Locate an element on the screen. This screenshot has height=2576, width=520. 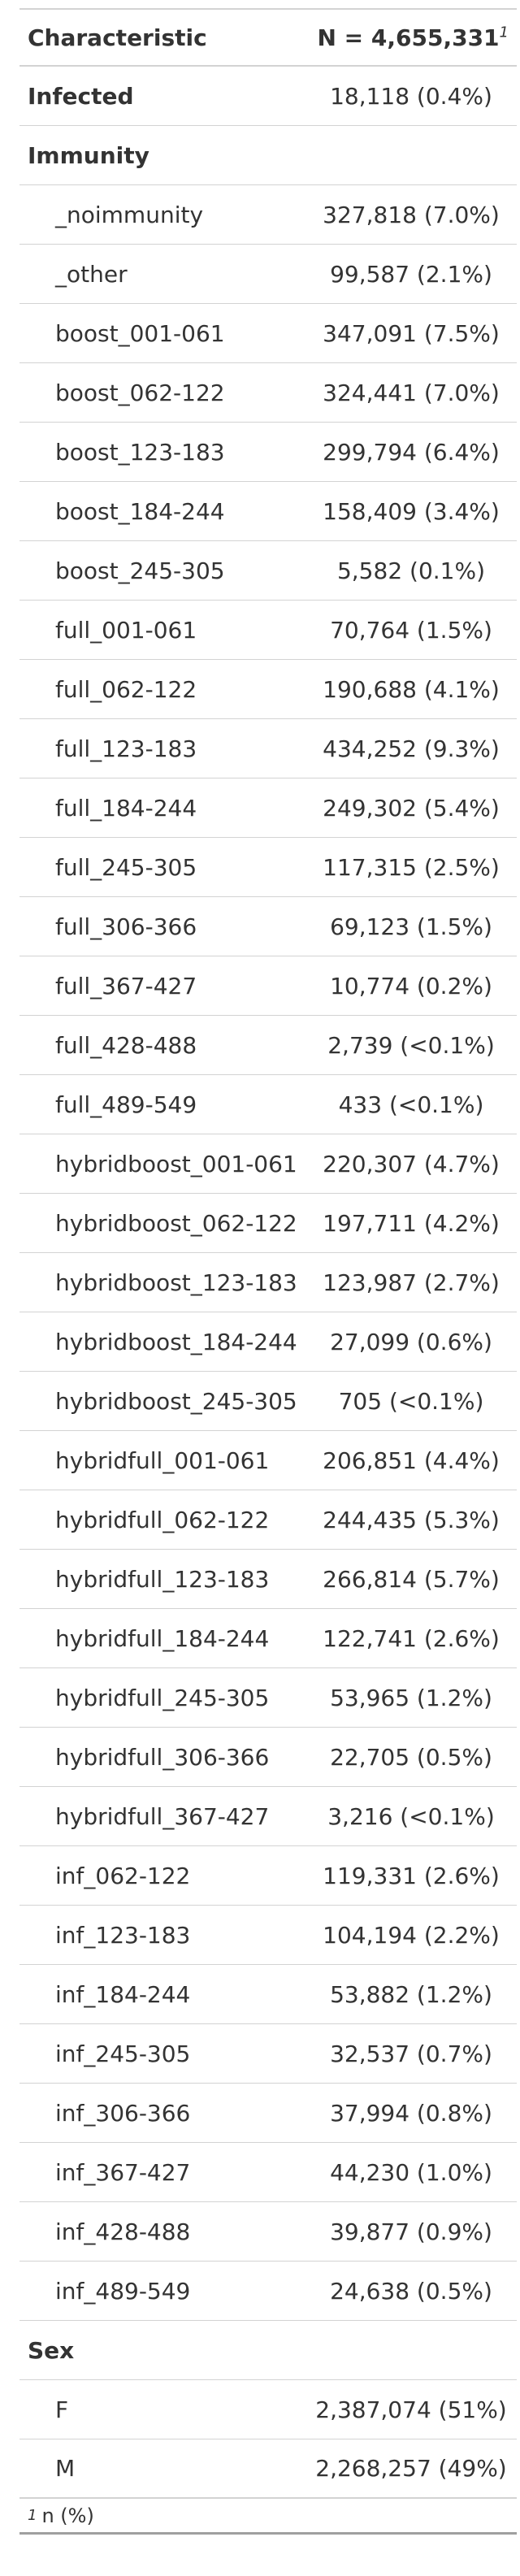
table-row: boost_245-305 5,582 (0.1%) is located at coordinates (268, 571).